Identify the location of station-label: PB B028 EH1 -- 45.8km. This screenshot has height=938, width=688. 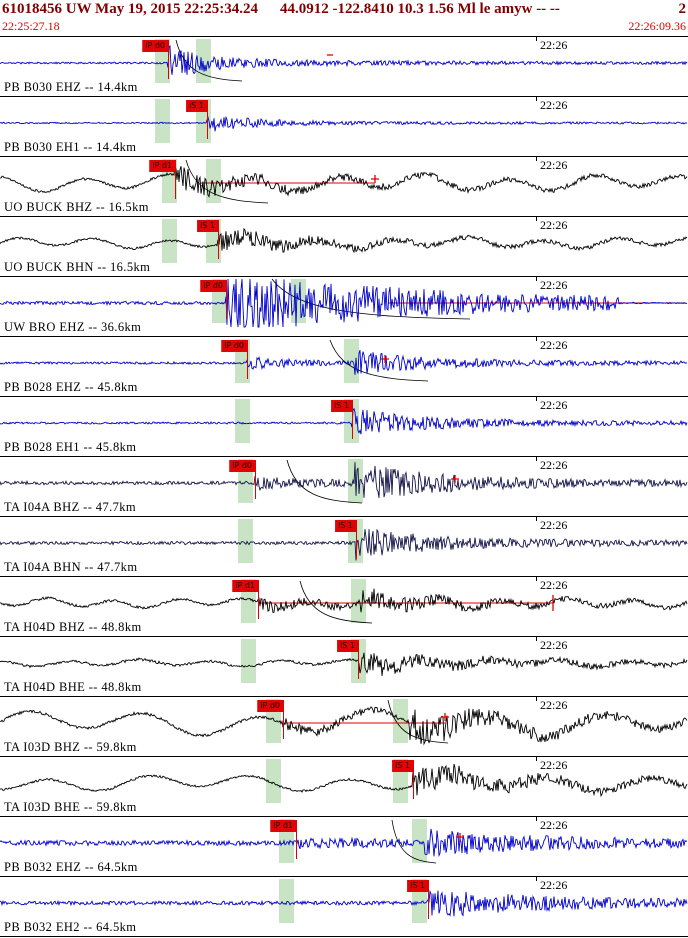
(70, 447).